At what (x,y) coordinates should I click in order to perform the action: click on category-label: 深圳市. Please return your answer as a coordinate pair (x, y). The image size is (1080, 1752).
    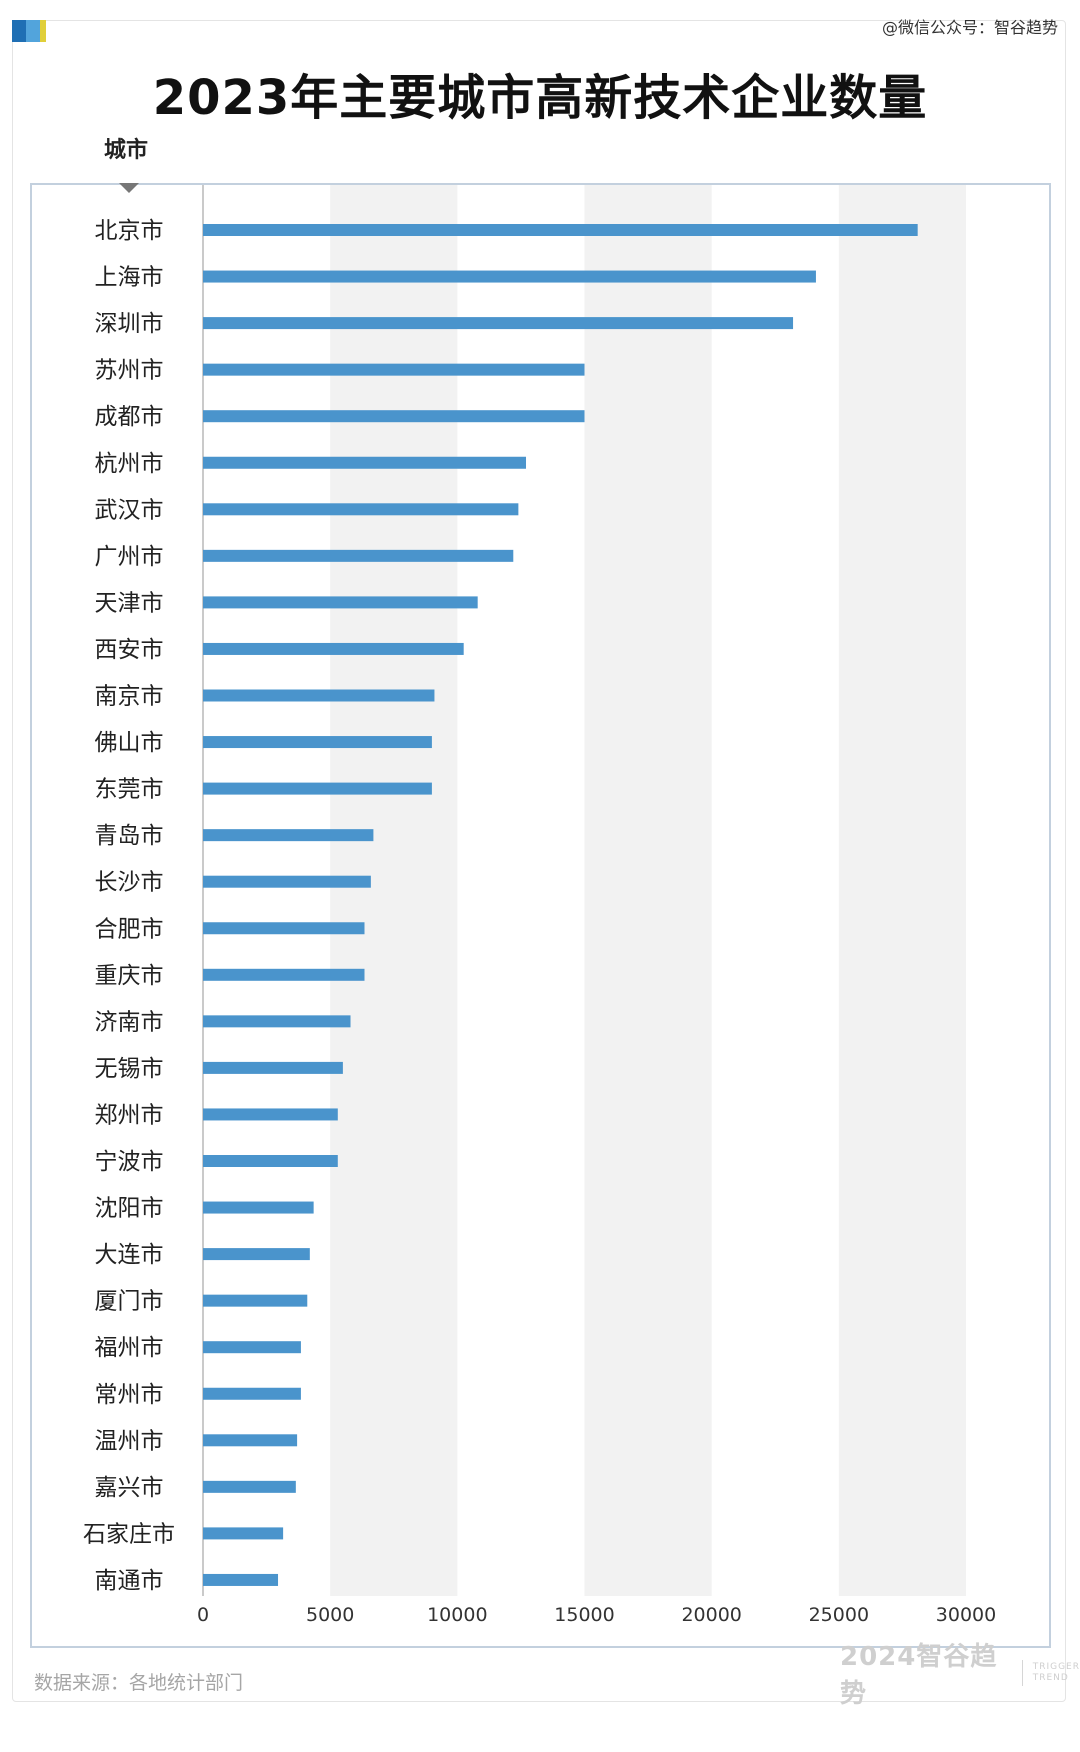
    Looking at the image, I should click on (129, 324).